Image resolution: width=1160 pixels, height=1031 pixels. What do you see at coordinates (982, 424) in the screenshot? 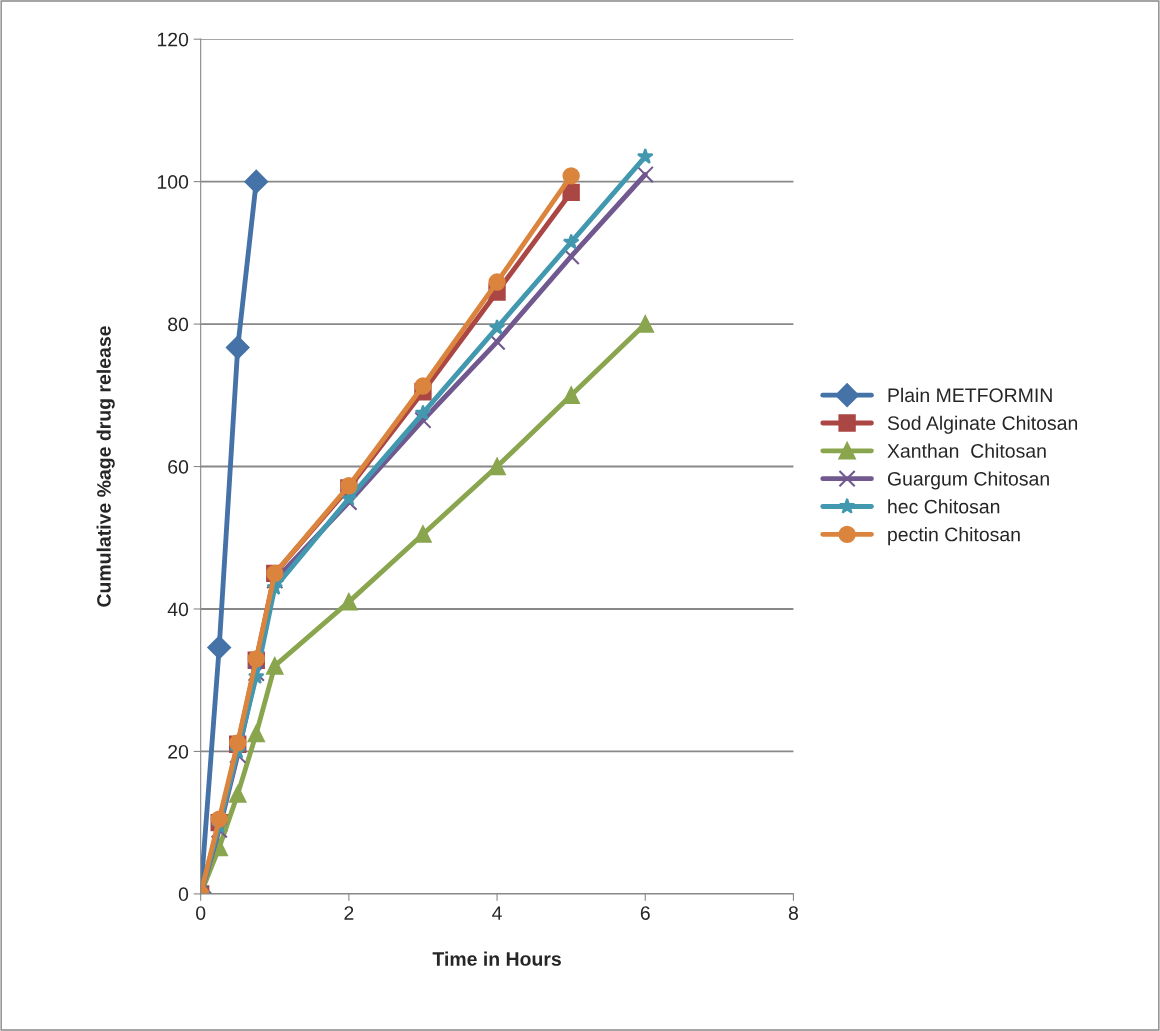
I see `legend-label: Sod Alginate Chitosan` at bounding box center [982, 424].